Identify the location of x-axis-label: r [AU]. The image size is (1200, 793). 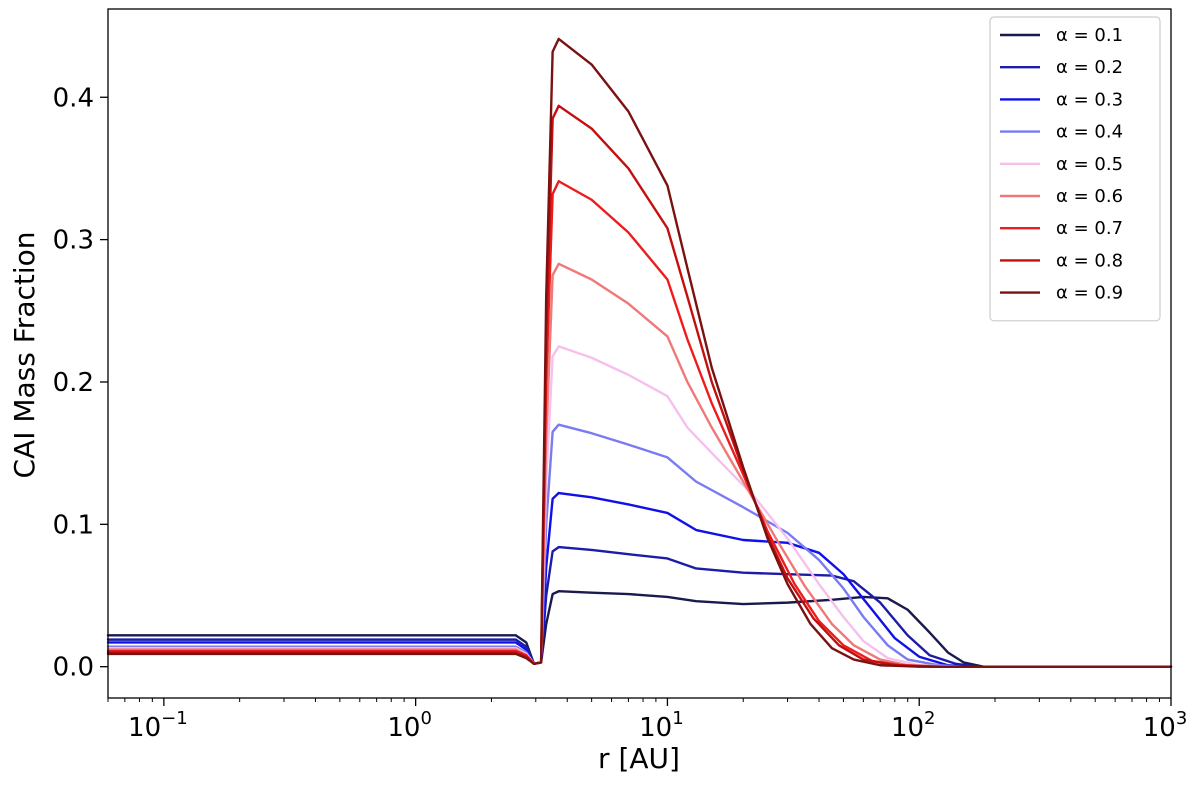
(639, 758).